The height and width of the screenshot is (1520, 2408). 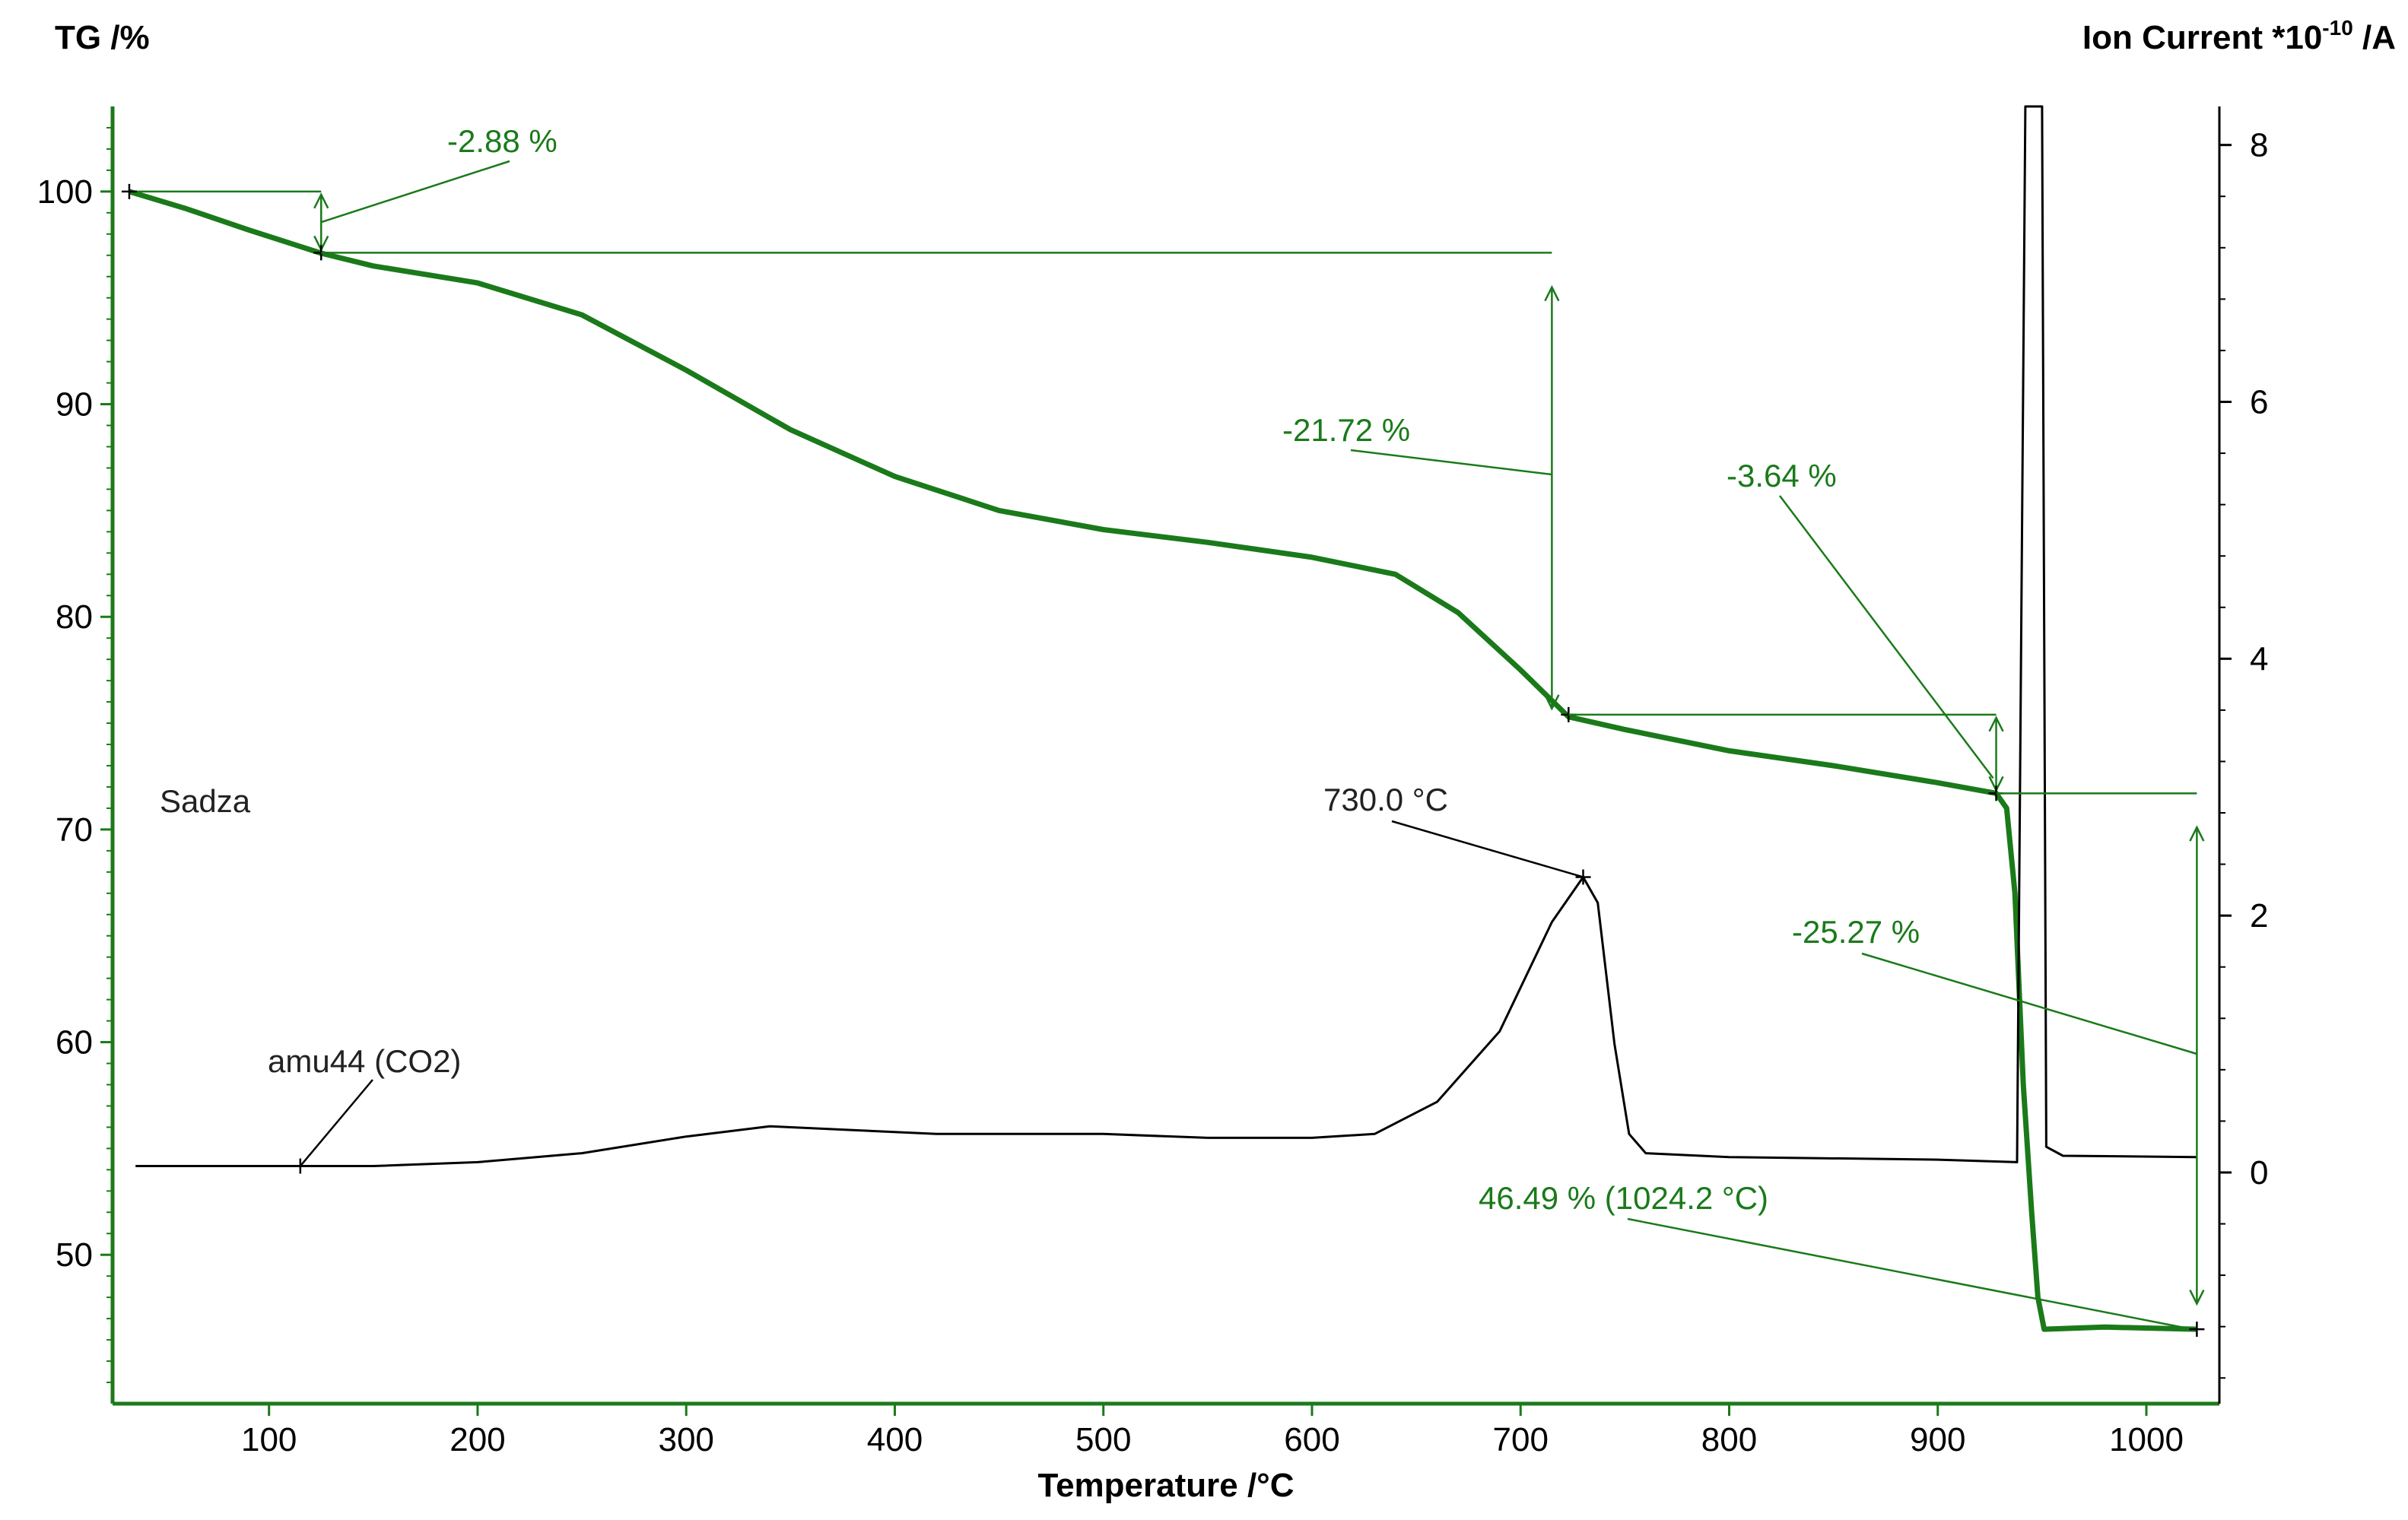 What do you see at coordinates (1385, 799) in the screenshot?
I see `peak-temperature-label: 730.0 °C` at bounding box center [1385, 799].